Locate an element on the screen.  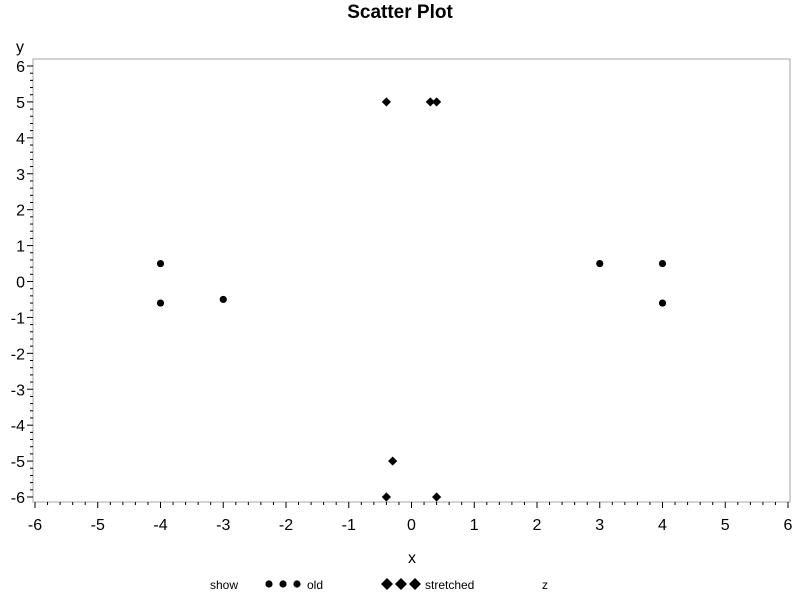
y-tick-label: 5 is located at coordinates (20, 103).